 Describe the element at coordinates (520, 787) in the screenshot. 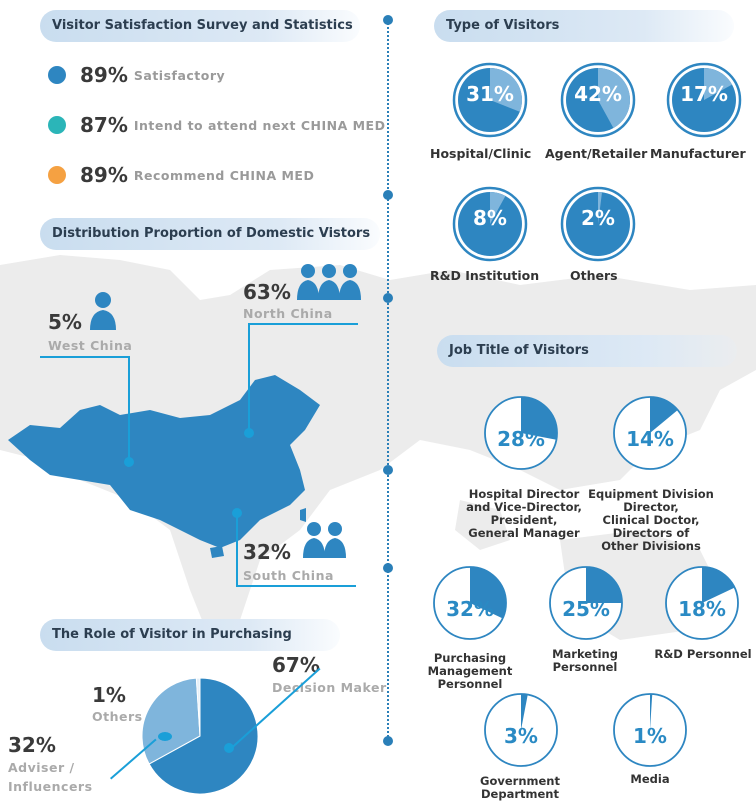

I see `job-title-label: Government Department` at that location.